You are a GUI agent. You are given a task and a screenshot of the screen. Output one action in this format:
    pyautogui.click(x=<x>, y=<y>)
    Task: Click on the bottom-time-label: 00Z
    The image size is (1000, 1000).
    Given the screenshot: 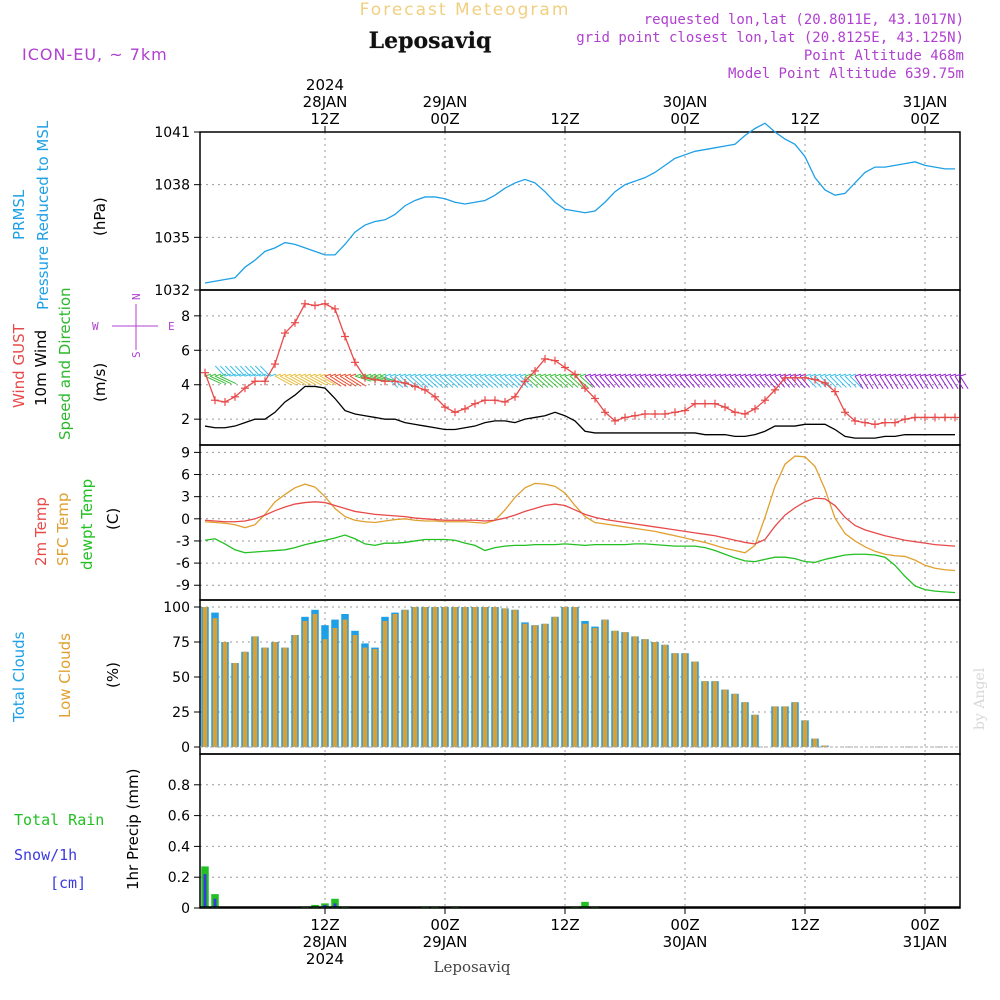 What is the action you would take?
    pyautogui.click(x=444, y=925)
    